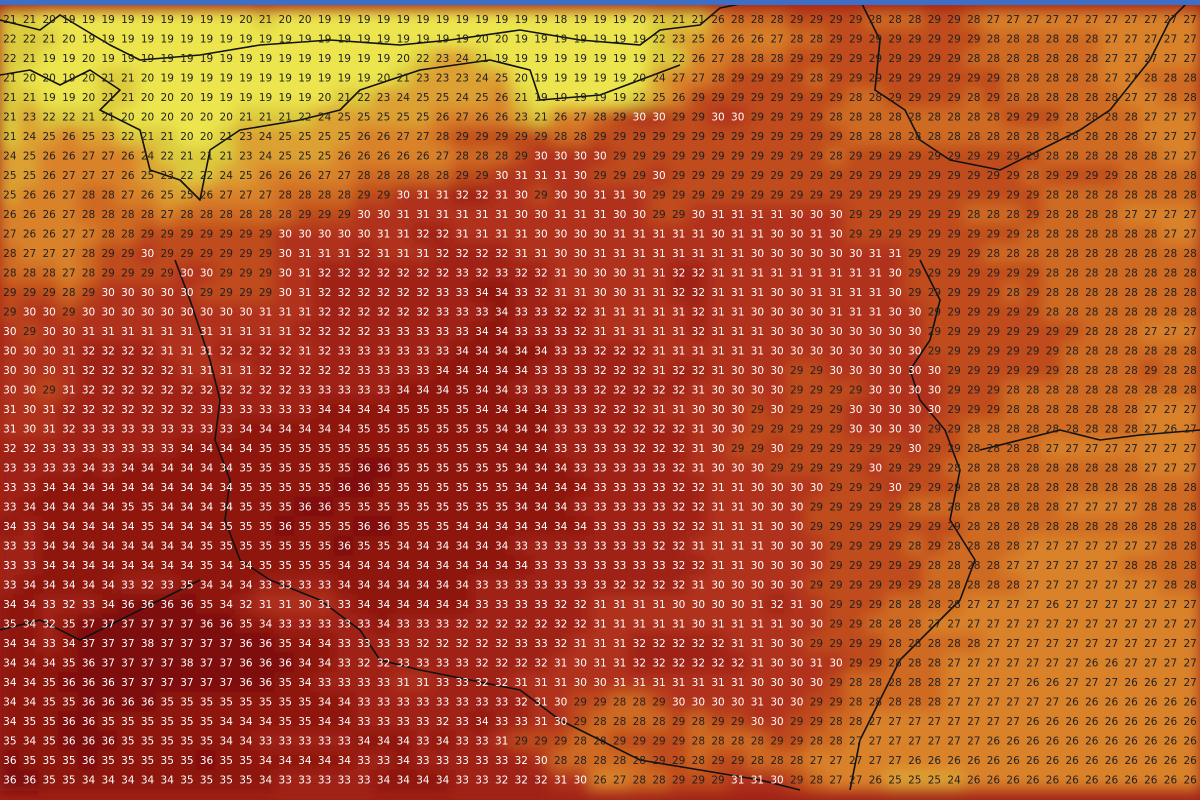 The width and height of the screenshot is (1200, 800). Describe the element at coordinates (9, 118) in the screenshot. I see `temperature-value: 21` at that location.